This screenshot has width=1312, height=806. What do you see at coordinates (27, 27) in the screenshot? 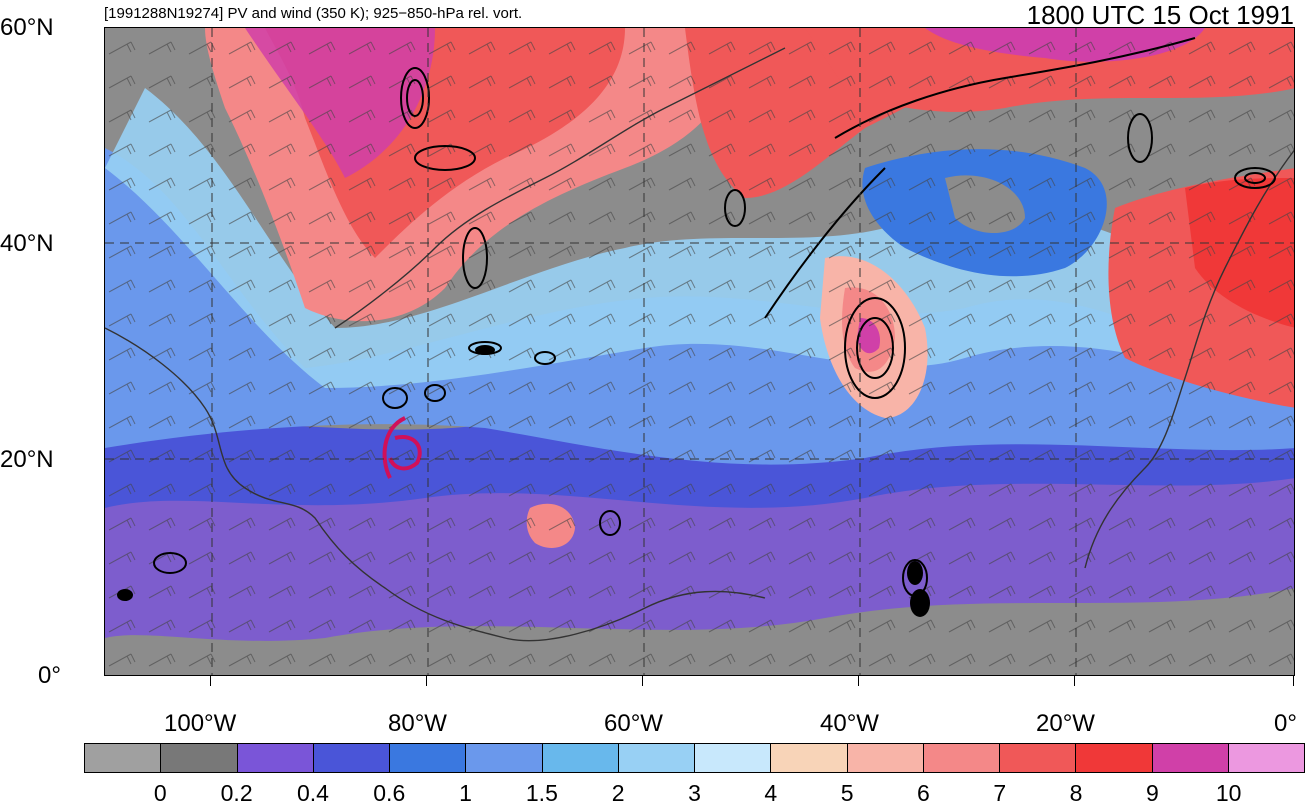
I see `y-label-60n: 60°N` at bounding box center [27, 27].